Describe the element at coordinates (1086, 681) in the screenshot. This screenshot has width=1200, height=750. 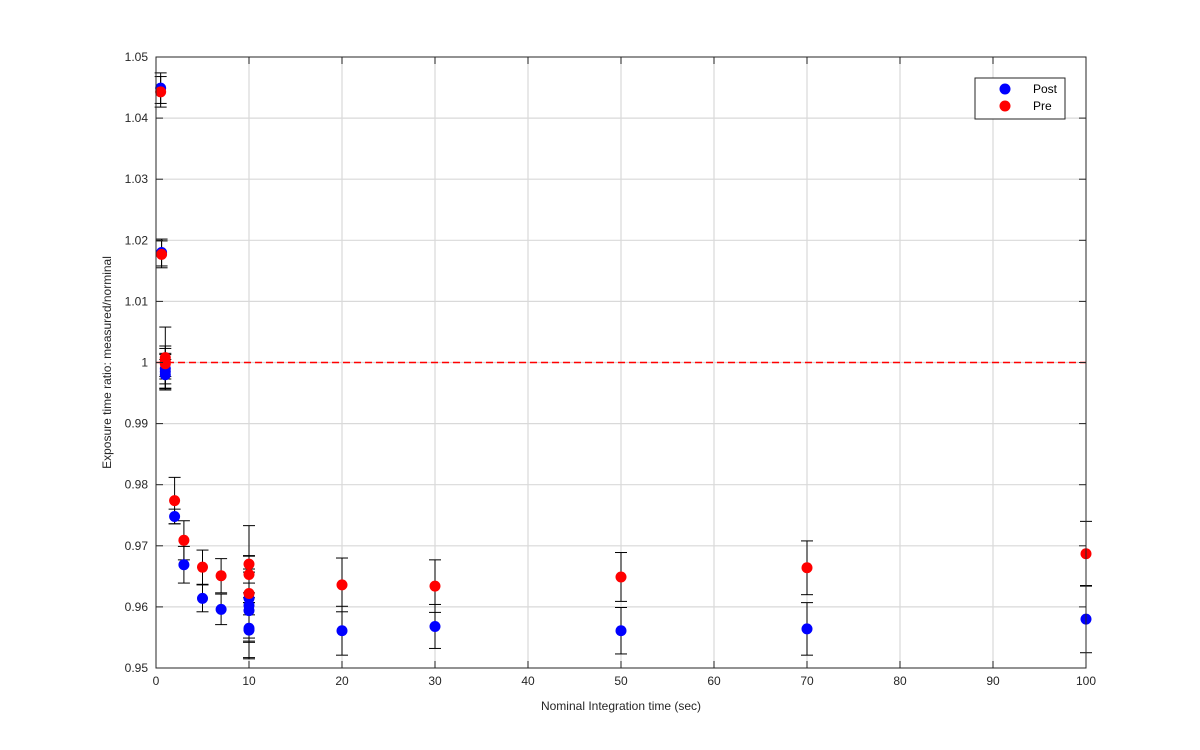
I see `x-tick-label: 100` at that location.